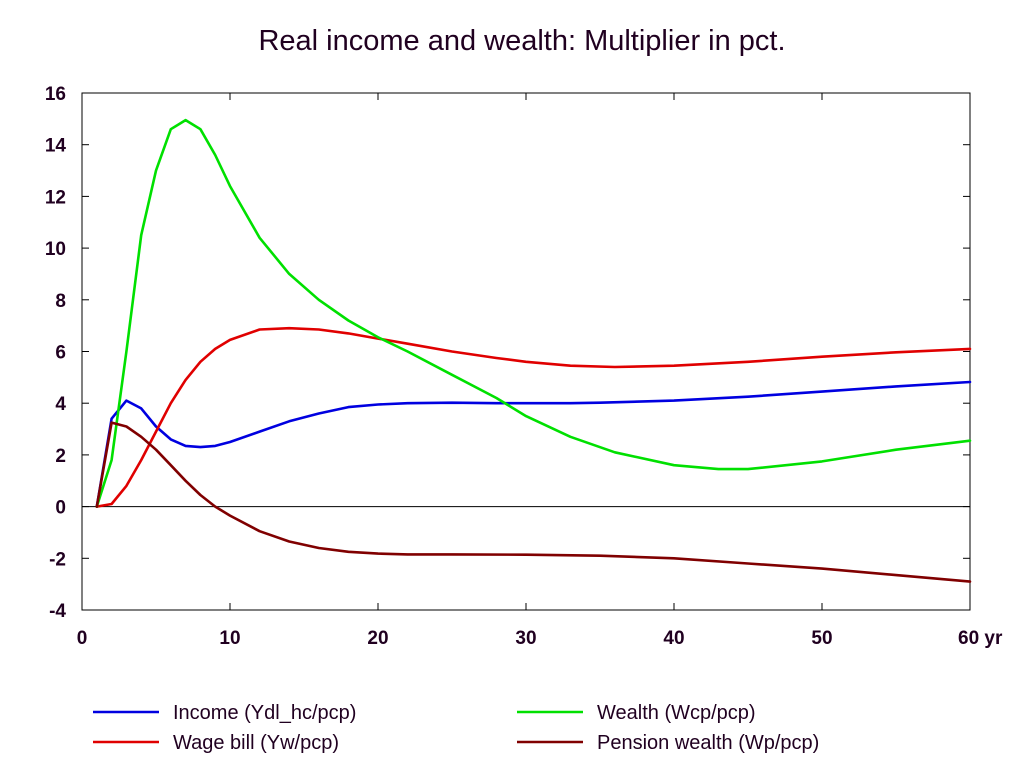 This screenshot has height=778, width=1024. I want to click on x-tick-label: 60 yr, so click(980, 638).